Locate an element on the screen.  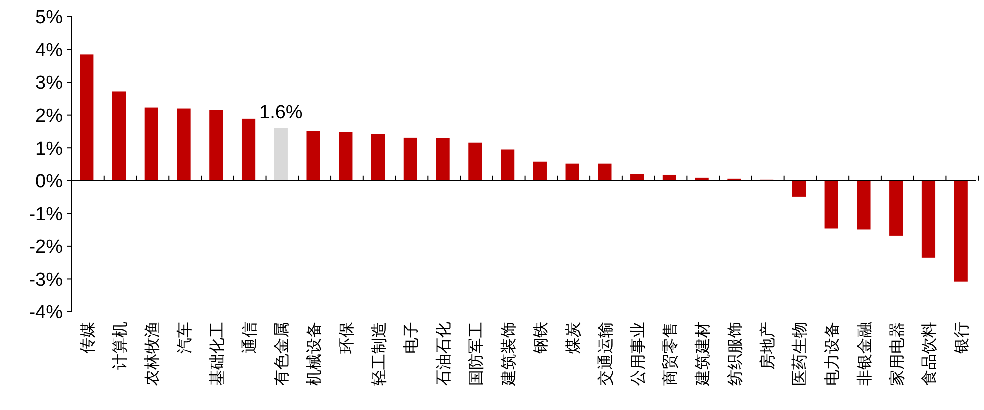
y-tick-label: -4% is located at coordinates (46, 313).